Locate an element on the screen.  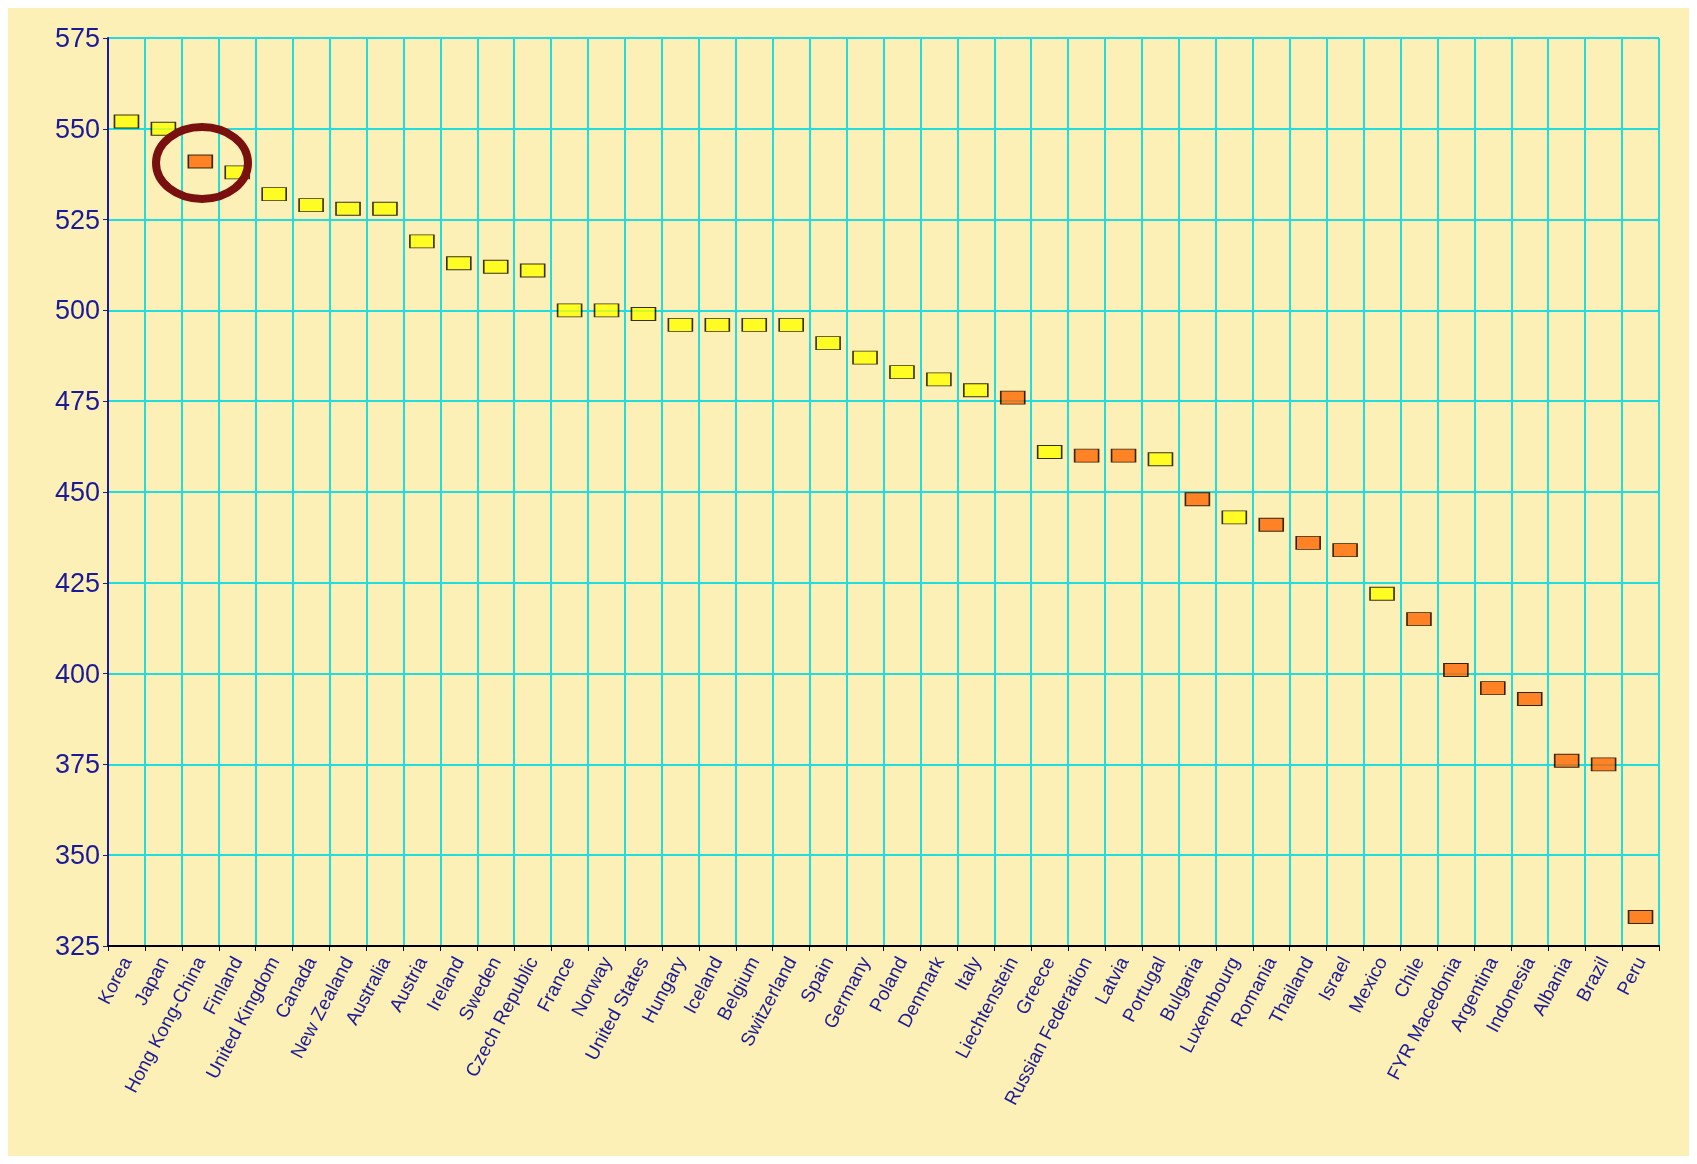
y-tick-label: 550 is located at coordinates (77, 128).